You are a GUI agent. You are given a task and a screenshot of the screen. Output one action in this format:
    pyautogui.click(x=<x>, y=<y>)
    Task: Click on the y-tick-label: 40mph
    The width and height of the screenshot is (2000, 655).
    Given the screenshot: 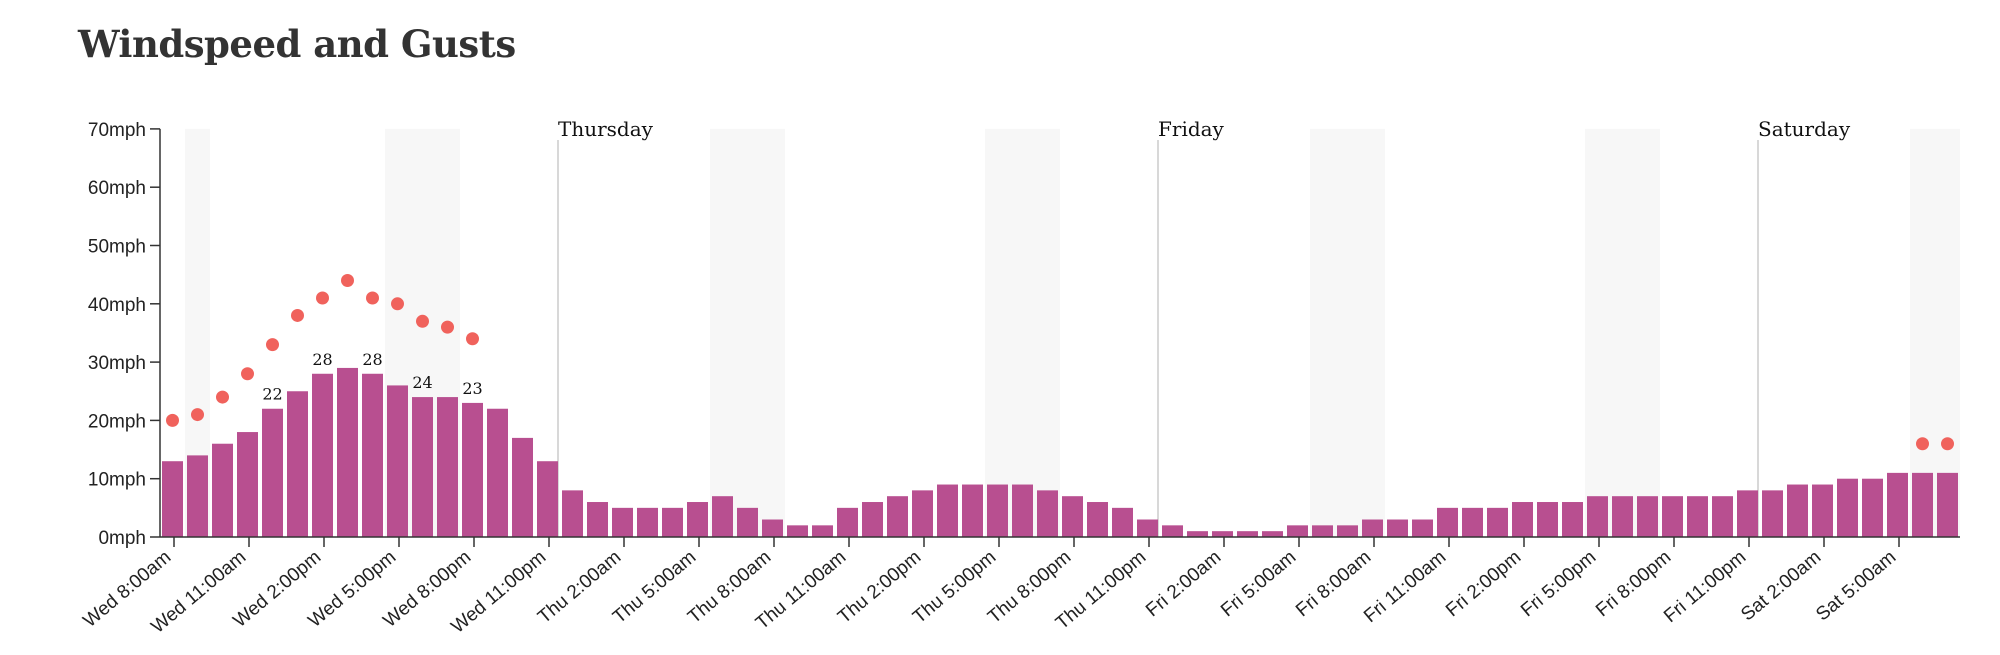 What is the action you would take?
    pyautogui.click(x=117, y=305)
    